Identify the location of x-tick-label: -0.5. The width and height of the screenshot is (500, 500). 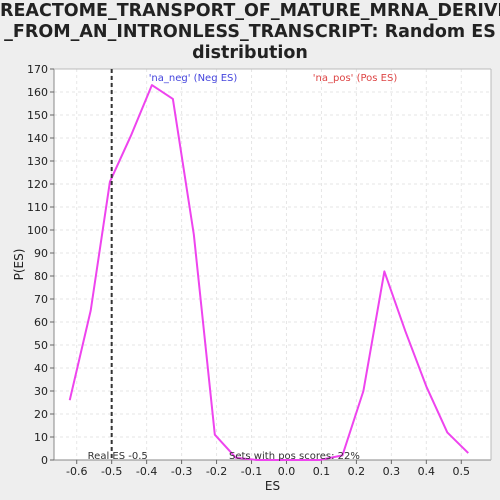
(111, 471).